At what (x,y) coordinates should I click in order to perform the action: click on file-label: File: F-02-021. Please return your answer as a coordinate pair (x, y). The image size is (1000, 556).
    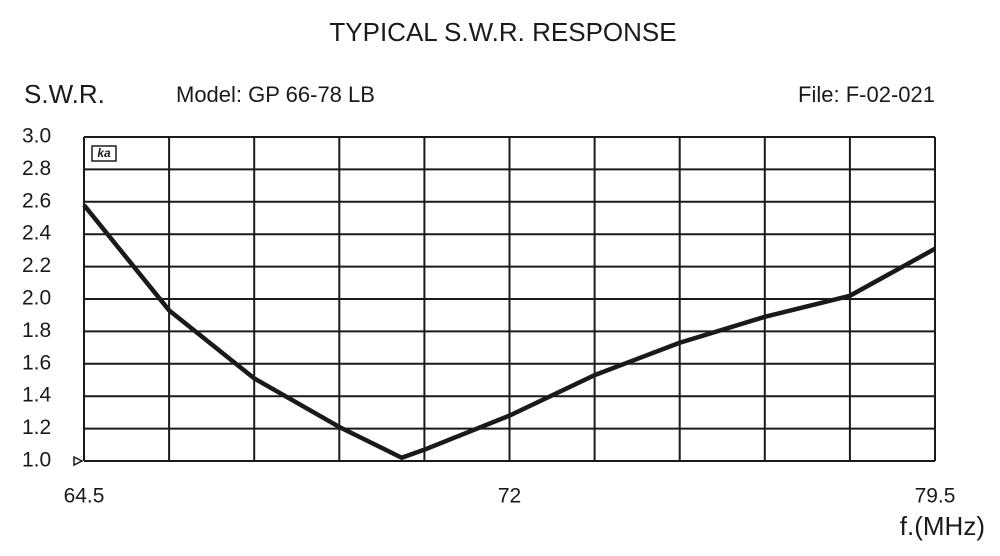
    Looking at the image, I should click on (866, 94).